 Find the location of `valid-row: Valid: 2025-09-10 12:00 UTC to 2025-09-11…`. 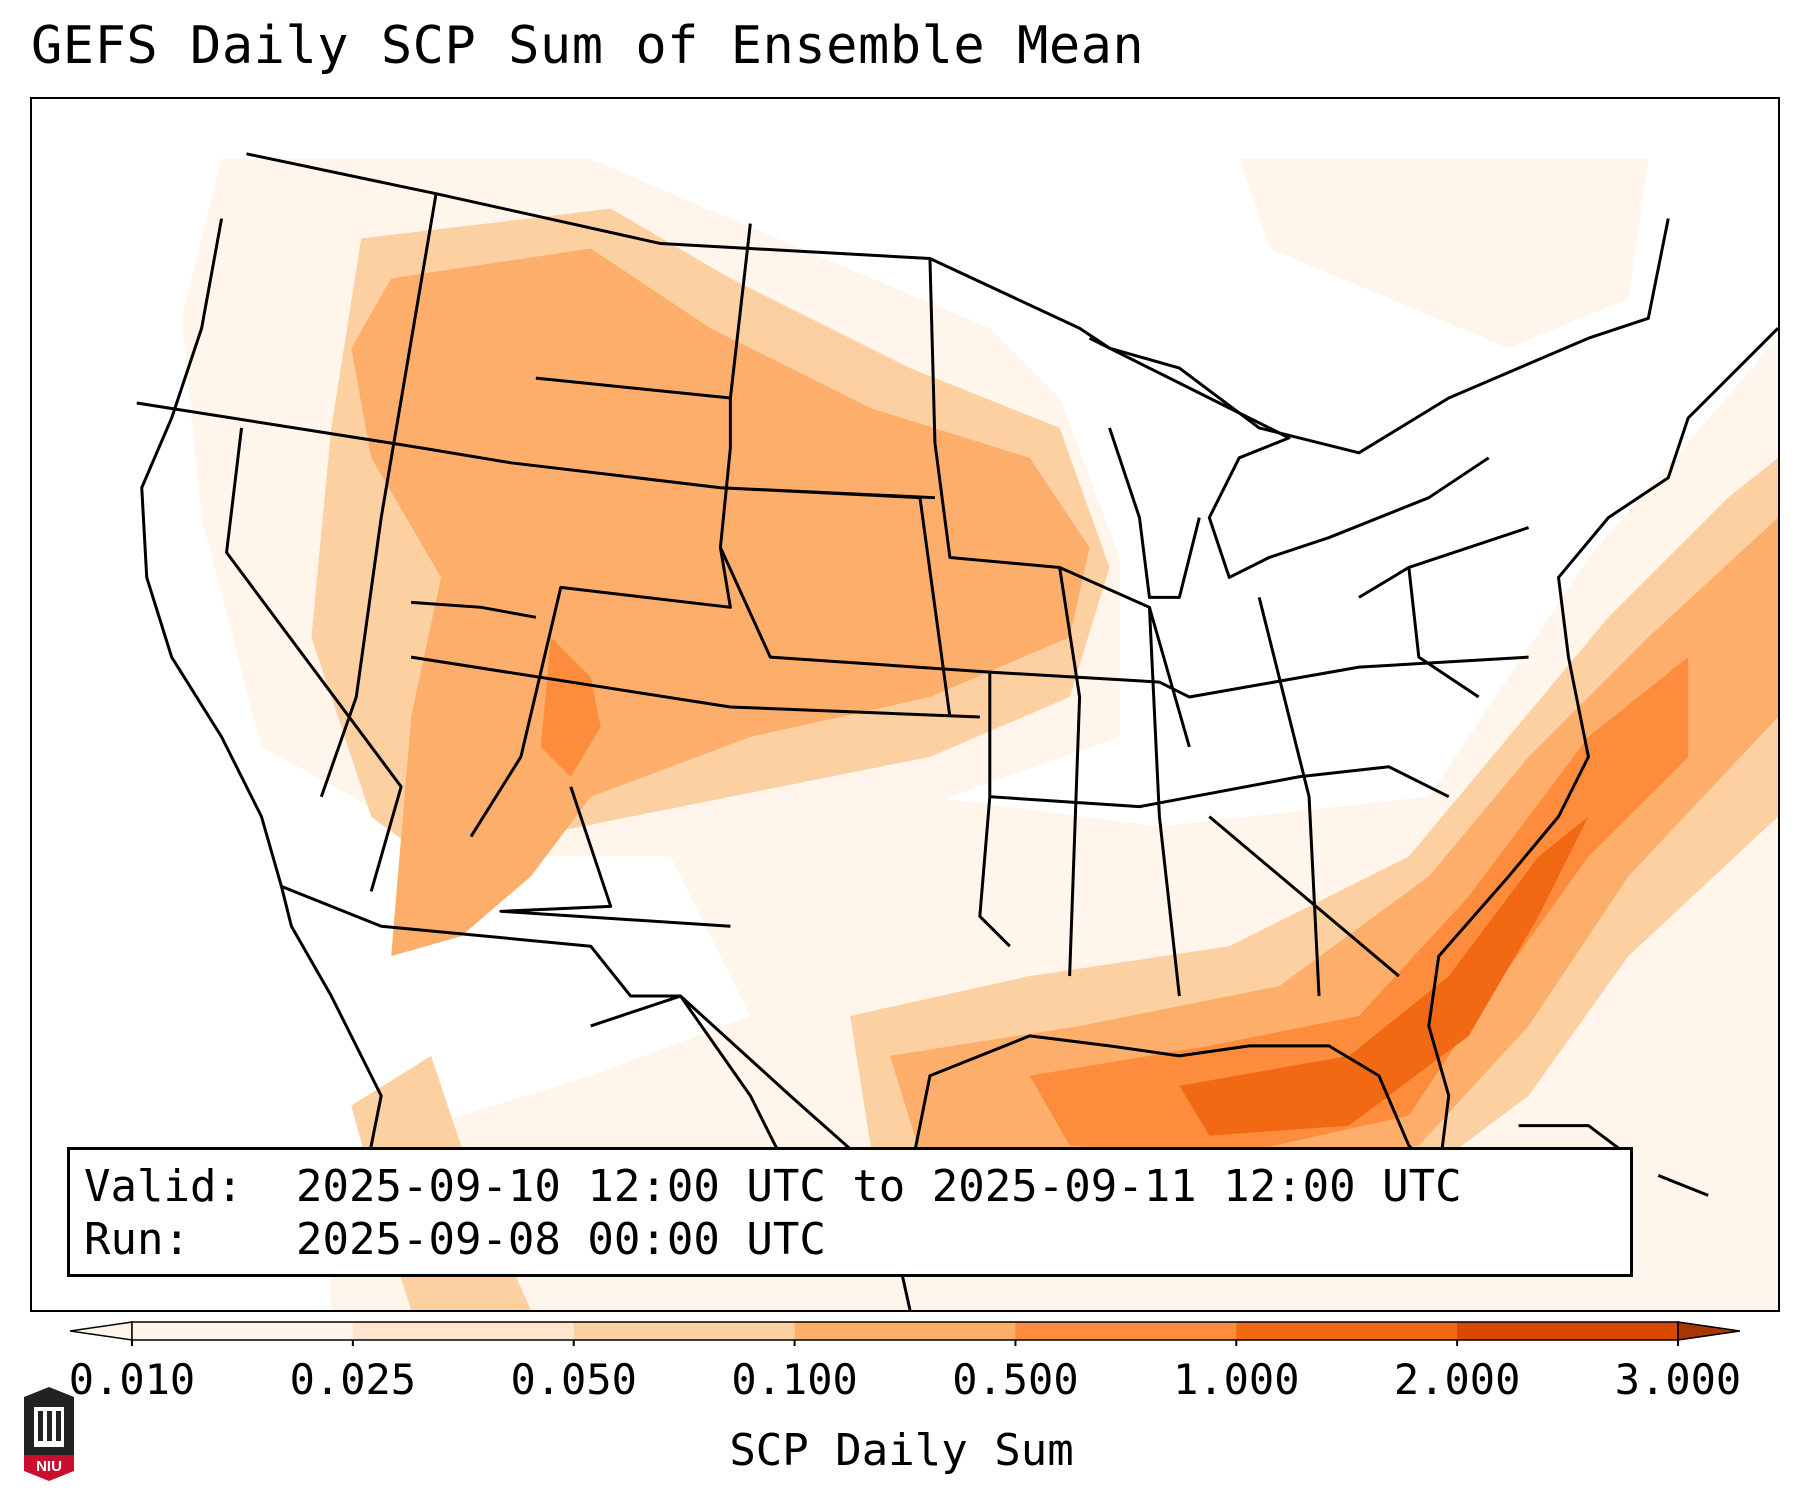

valid-row: Valid: 2025-09-10 12:00 UTC to 2025-09-11… is located at coordinates (857, 1186).